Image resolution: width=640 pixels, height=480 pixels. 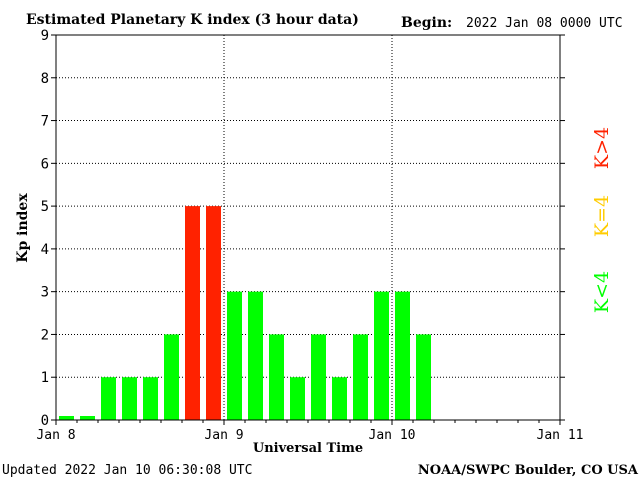 I want to click on y-axis-label: Kp index, so click(x=23, y=228).